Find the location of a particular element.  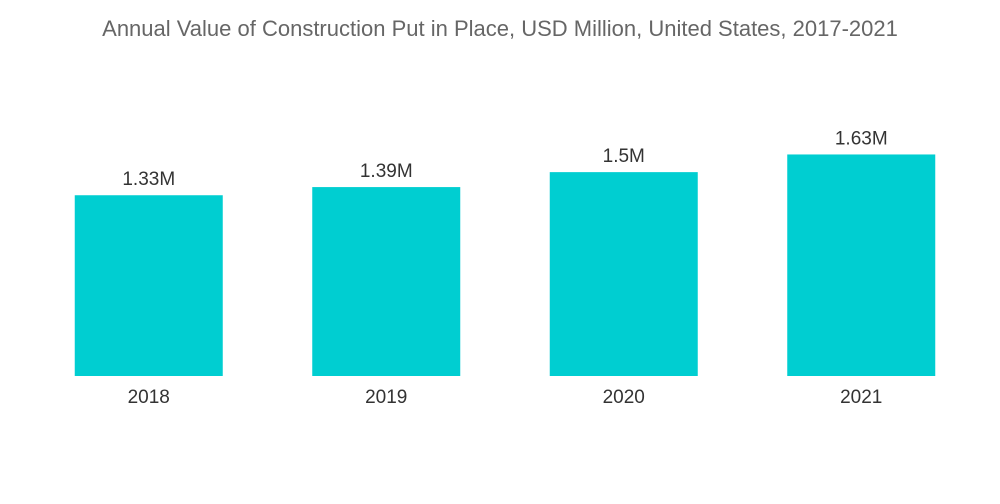

value-labels-layer: 1.33M 1.39M 1.5M 1.63M is located at coordinates (504, 159).